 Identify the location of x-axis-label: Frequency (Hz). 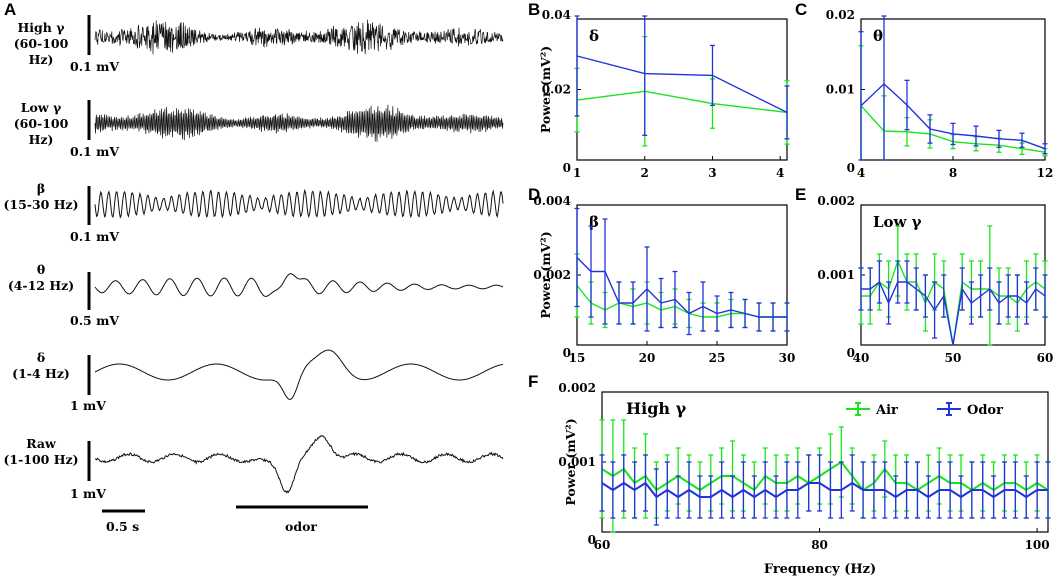
(820, 569).